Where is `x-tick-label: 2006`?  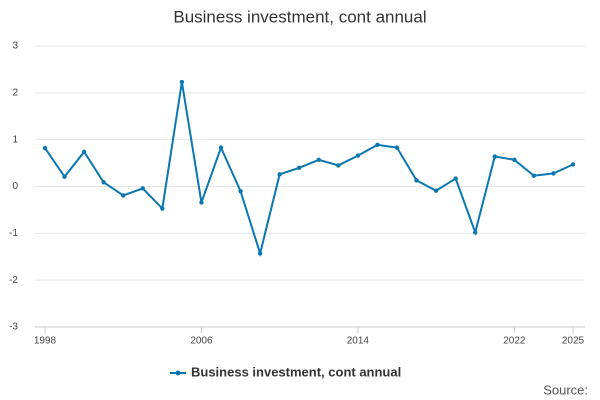
x-tick-label: 2006 is located at coordinates (201, 341).